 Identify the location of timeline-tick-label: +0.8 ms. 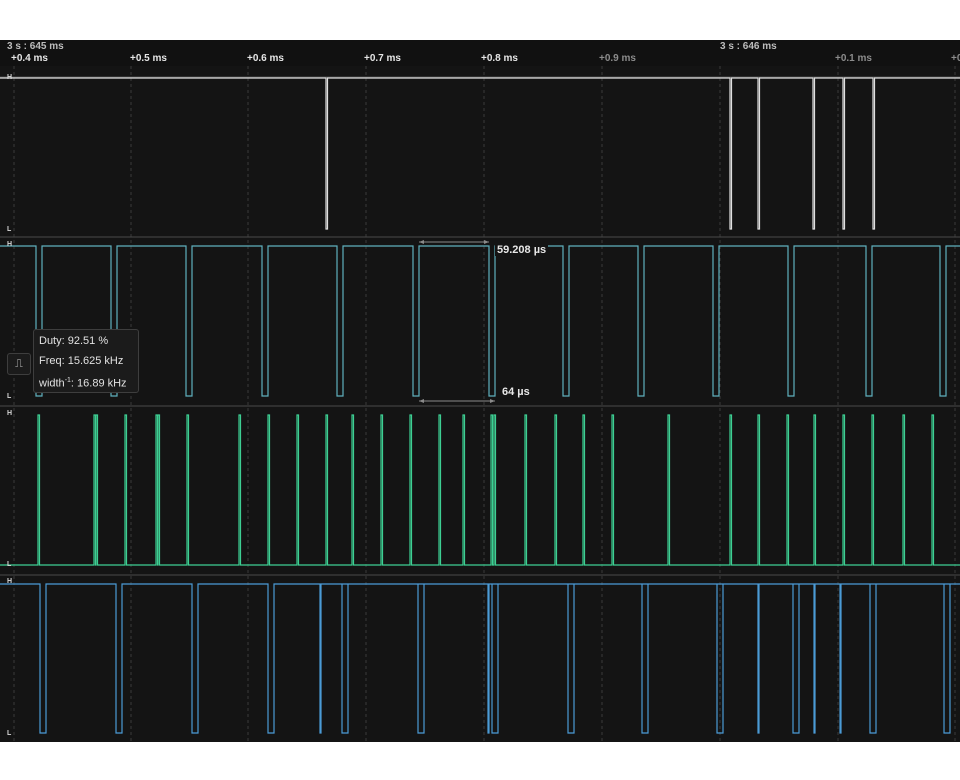
(499, 58).